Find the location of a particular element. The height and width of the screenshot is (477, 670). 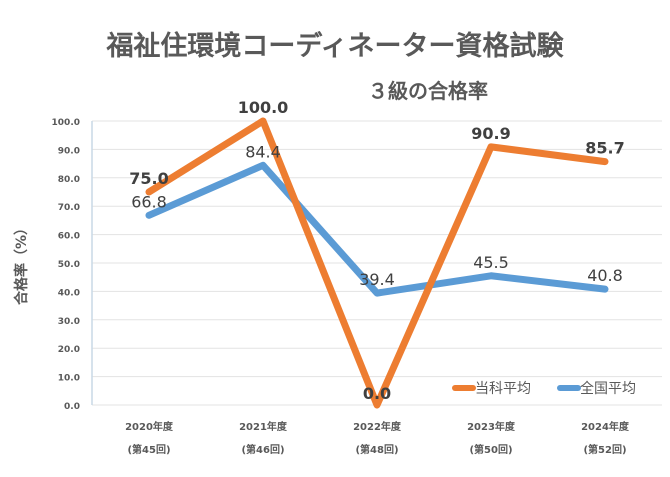

y-tick-label: 50.0 is located at coordinates (69, 265).